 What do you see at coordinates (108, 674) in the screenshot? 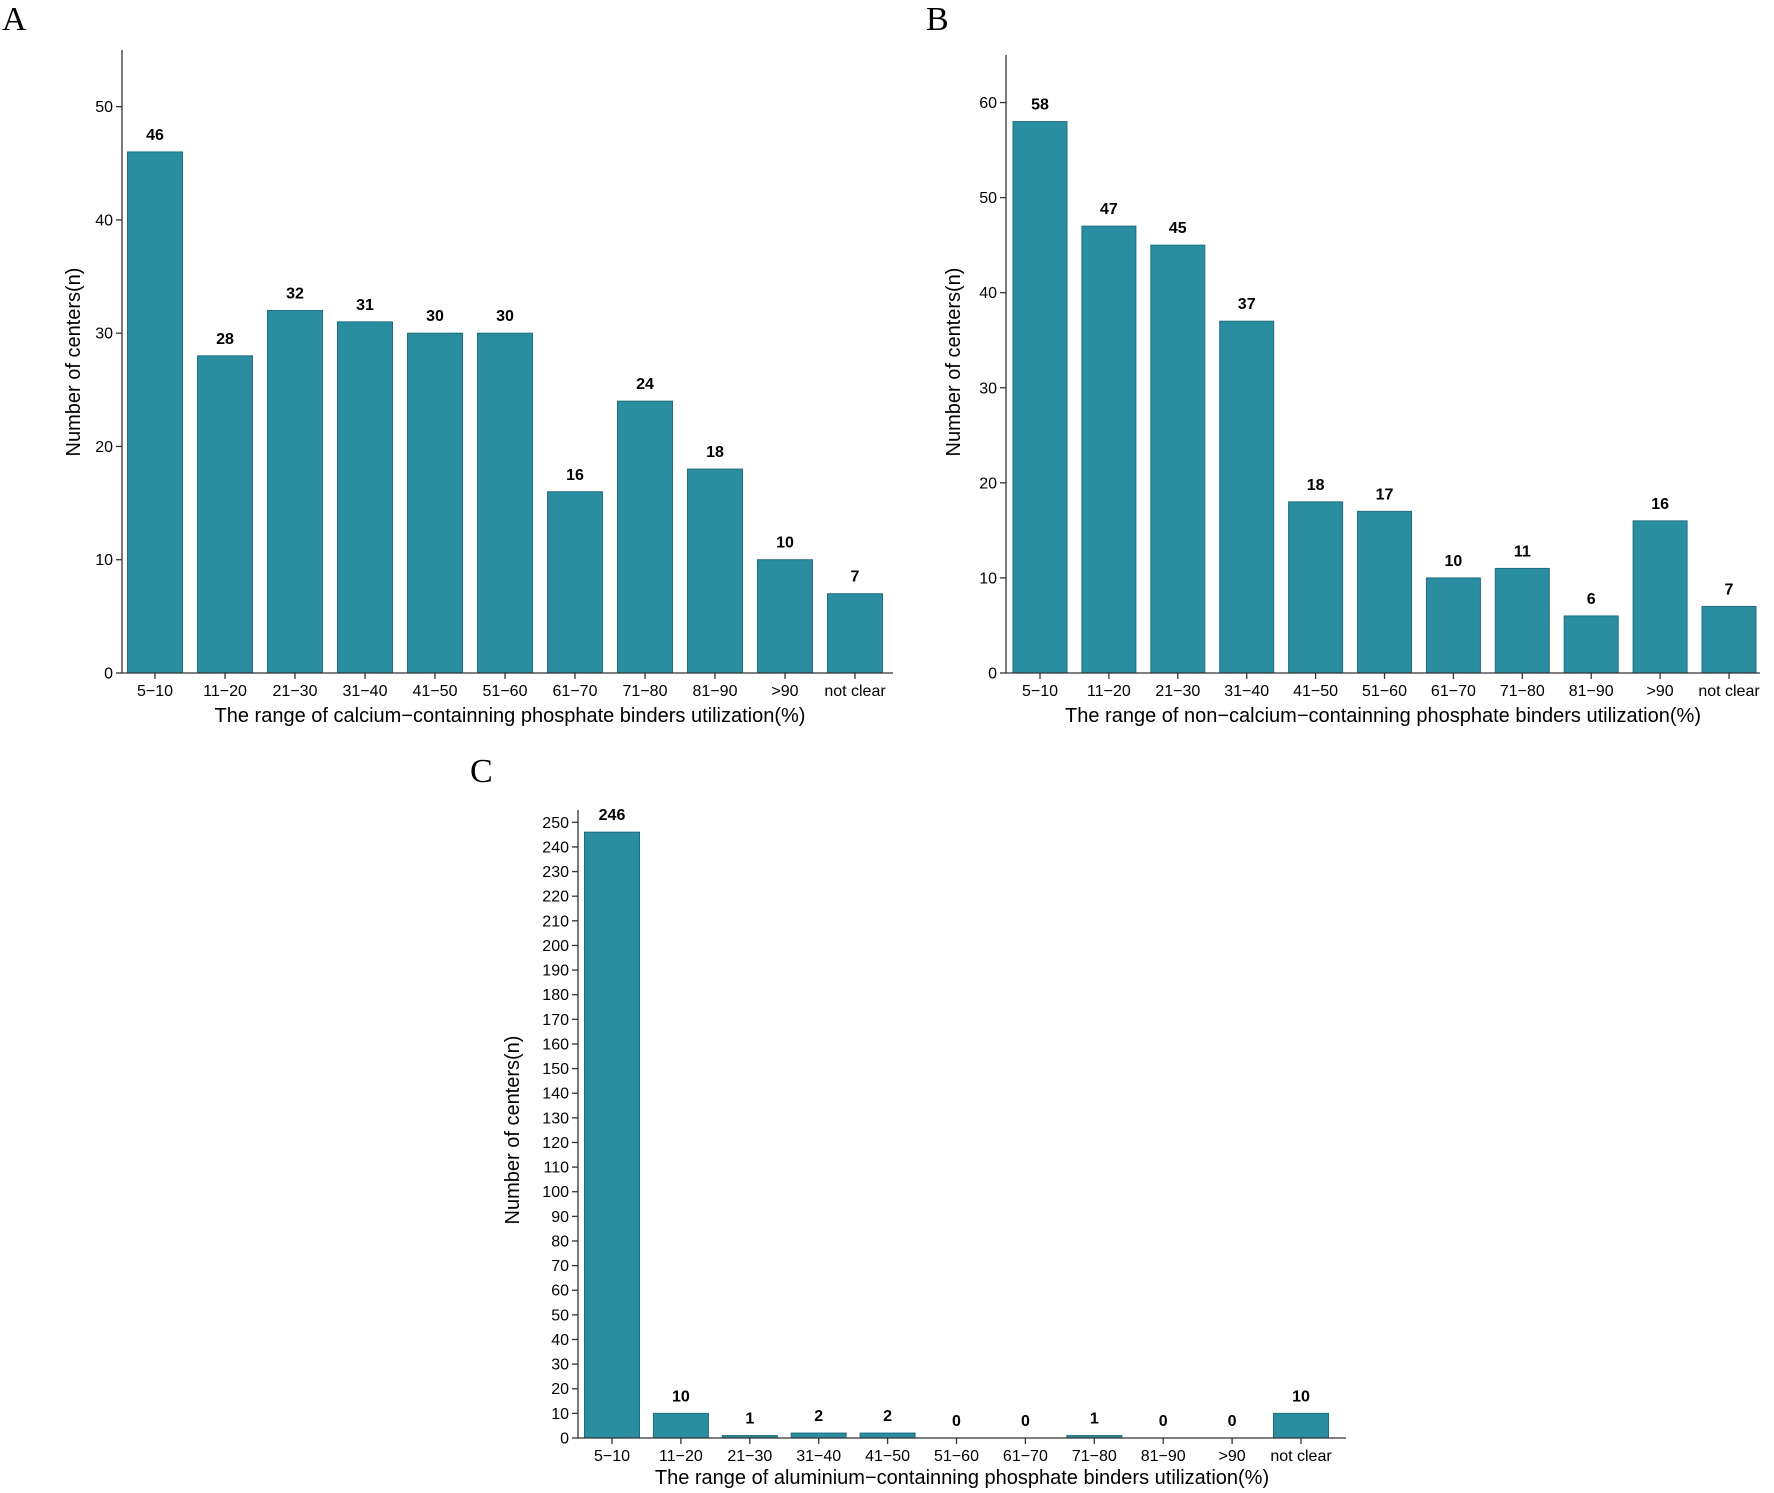
I see `panel-a-y-tick-label-0: 0` at bounding box center [108, 674].